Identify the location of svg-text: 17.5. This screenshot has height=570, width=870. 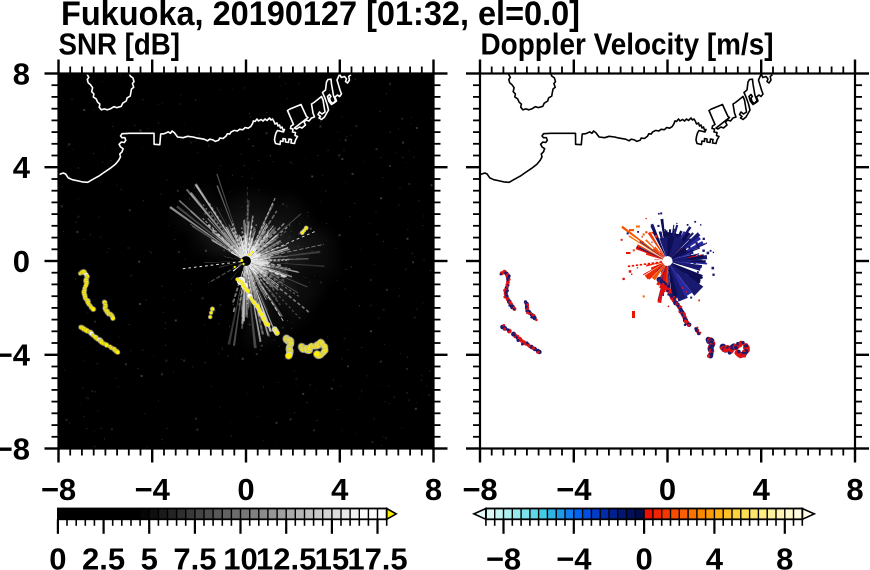
(377, 556).